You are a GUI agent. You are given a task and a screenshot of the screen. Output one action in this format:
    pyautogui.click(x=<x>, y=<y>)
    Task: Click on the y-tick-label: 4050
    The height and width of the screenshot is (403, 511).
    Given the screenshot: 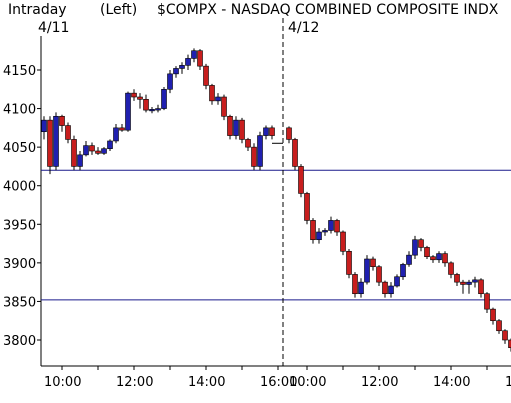 What is the action you would take?
    pyautogui.click(x=19, y=148)
    